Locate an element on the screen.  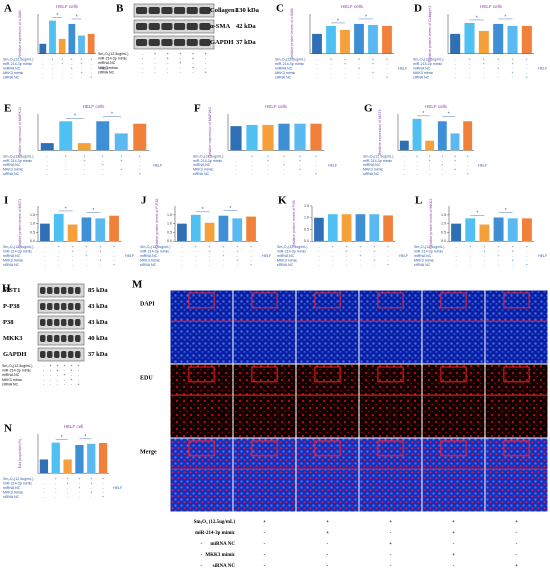
protein-name: MKK3 is located at coordinates (13, 338).